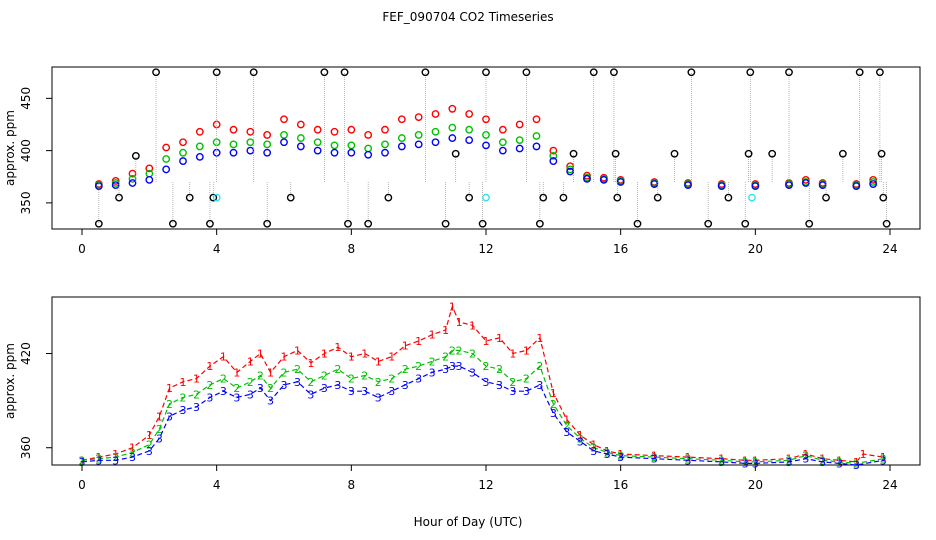 This screenshot has height=540, width=936. I want to click on data-point-cyan, so click(216, 197).